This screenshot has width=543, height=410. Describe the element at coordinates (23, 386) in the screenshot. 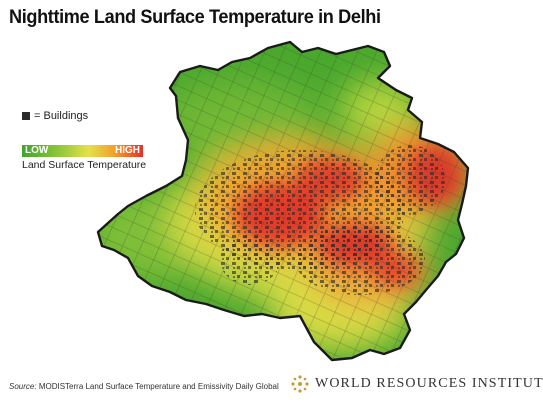

I see `source-label: Source:` at that location.